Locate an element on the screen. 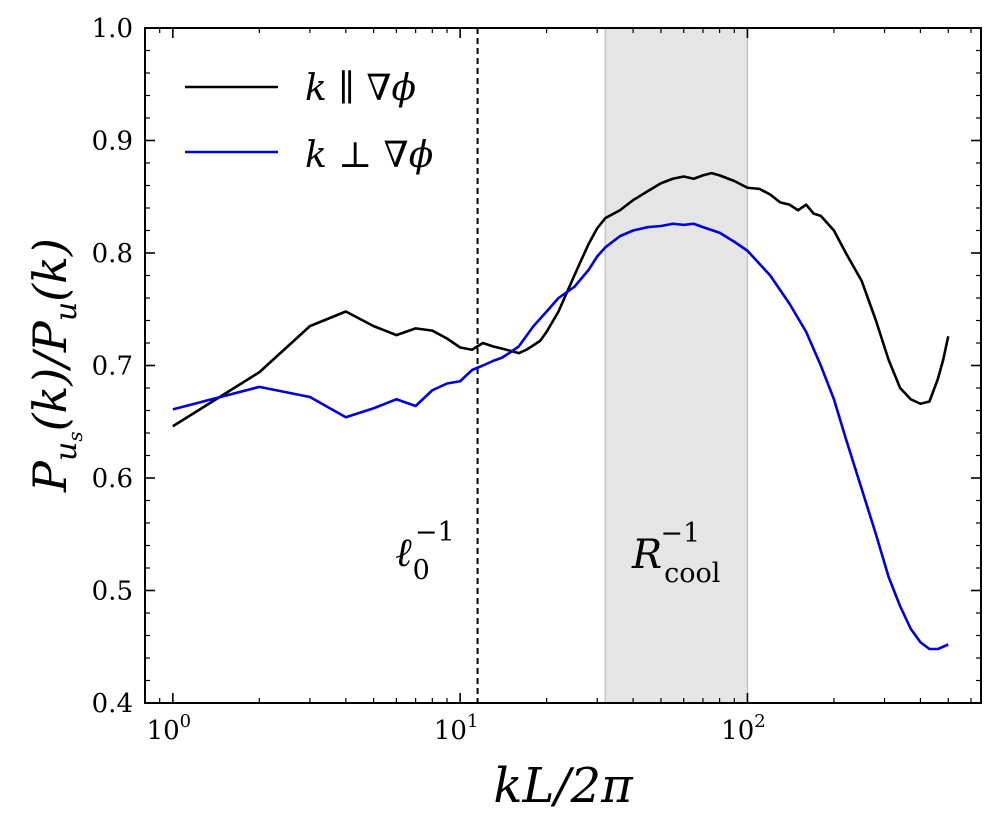 The width and height of the screenshot is (997, 834). shaded-region is located at coordinates (676, 365).